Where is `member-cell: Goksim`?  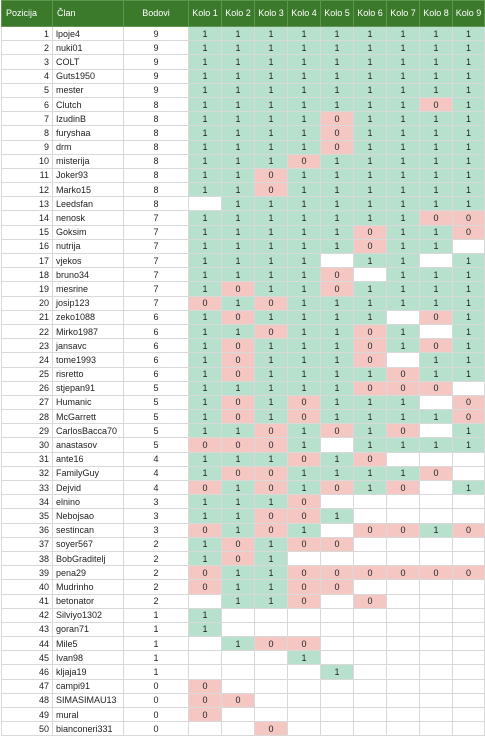 member-cell: Goksim is located at coordinates (88, 232).